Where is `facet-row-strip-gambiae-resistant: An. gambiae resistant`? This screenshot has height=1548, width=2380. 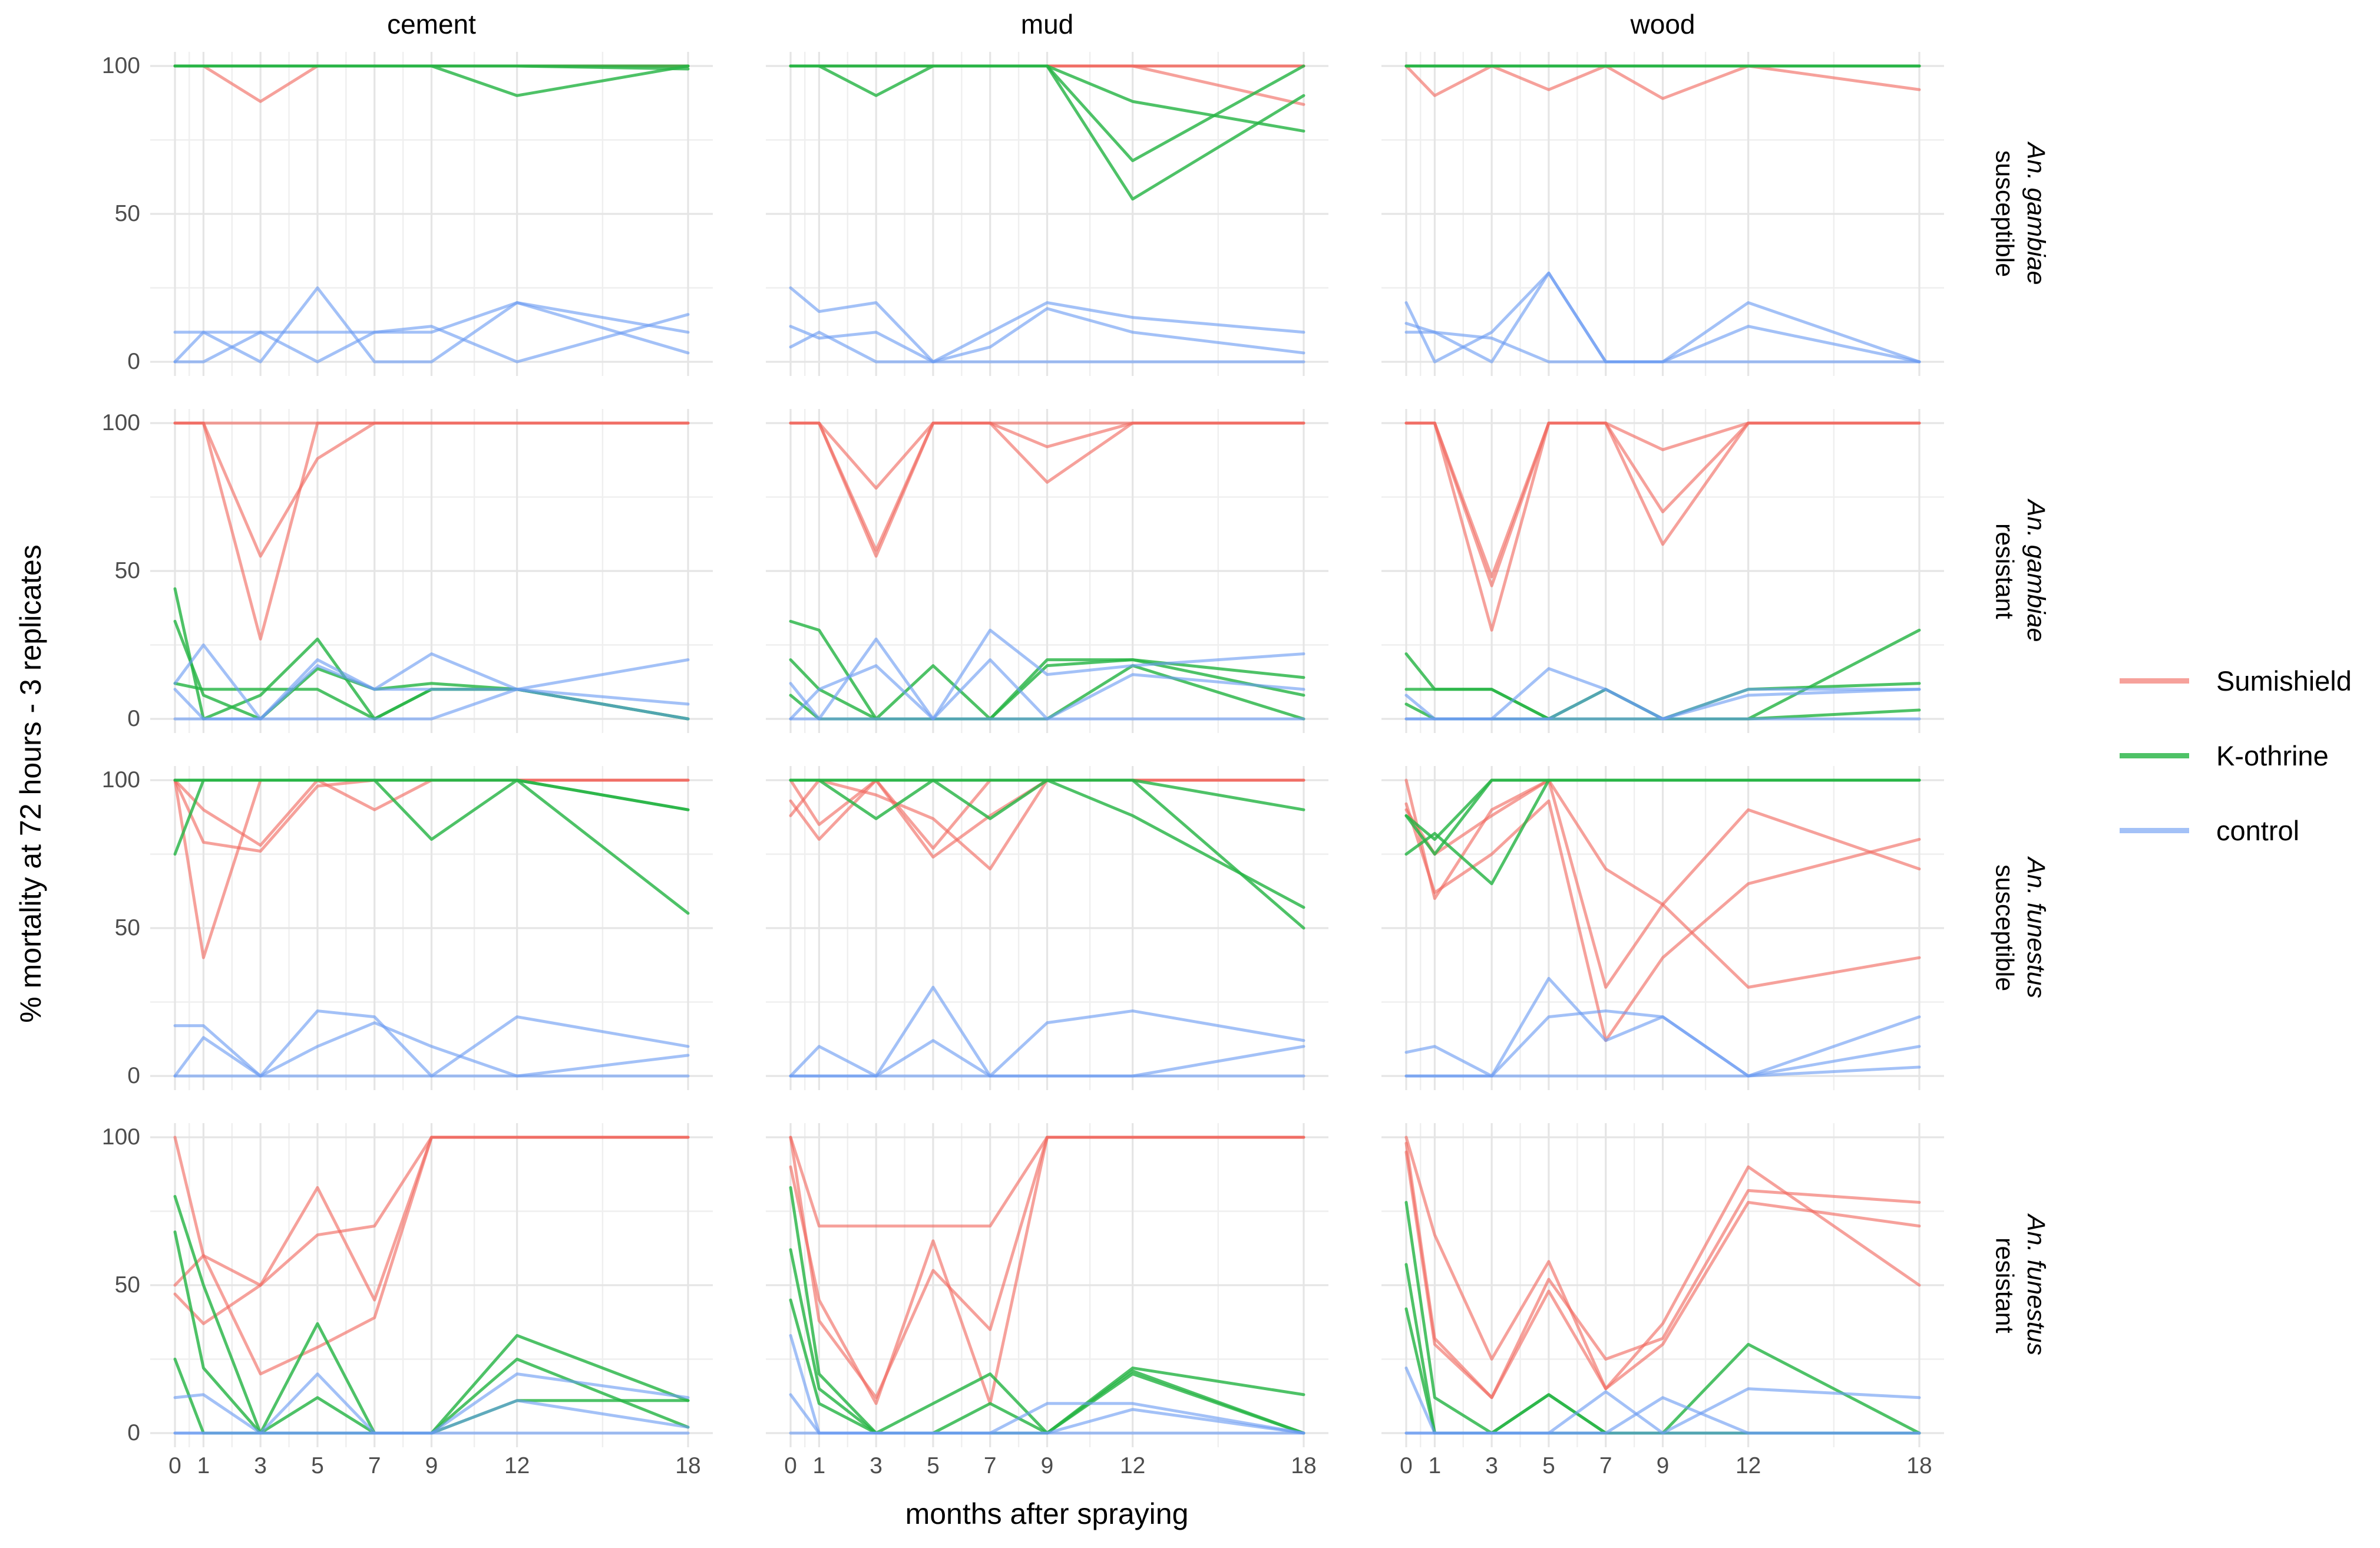 facet-row-strip-gambiae-resistant: An. gambiae resistant is located at coordinates (2004, 571).